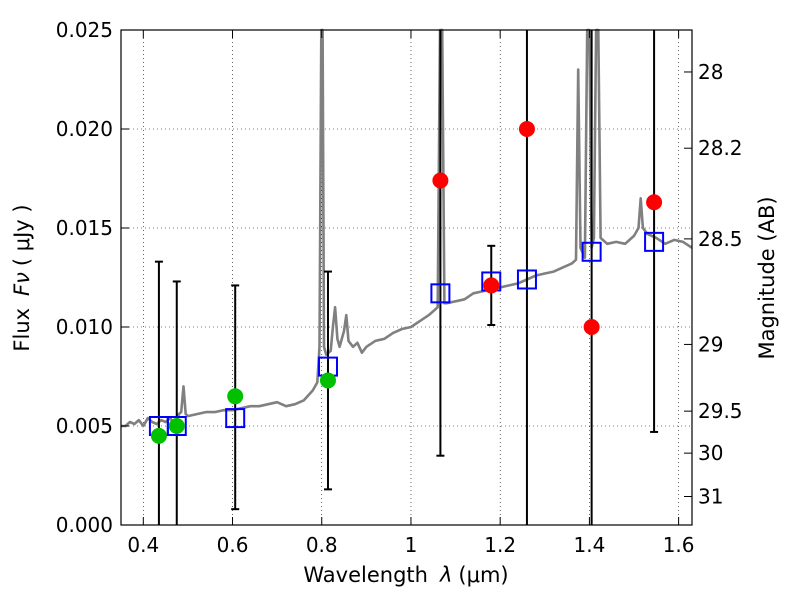 The image size is (800, 600). What do you see at coordinates (22, 277) in the screenshot?
I see `y-axis-label: FluxFν( μJy )` at bounding box center [22, 277].